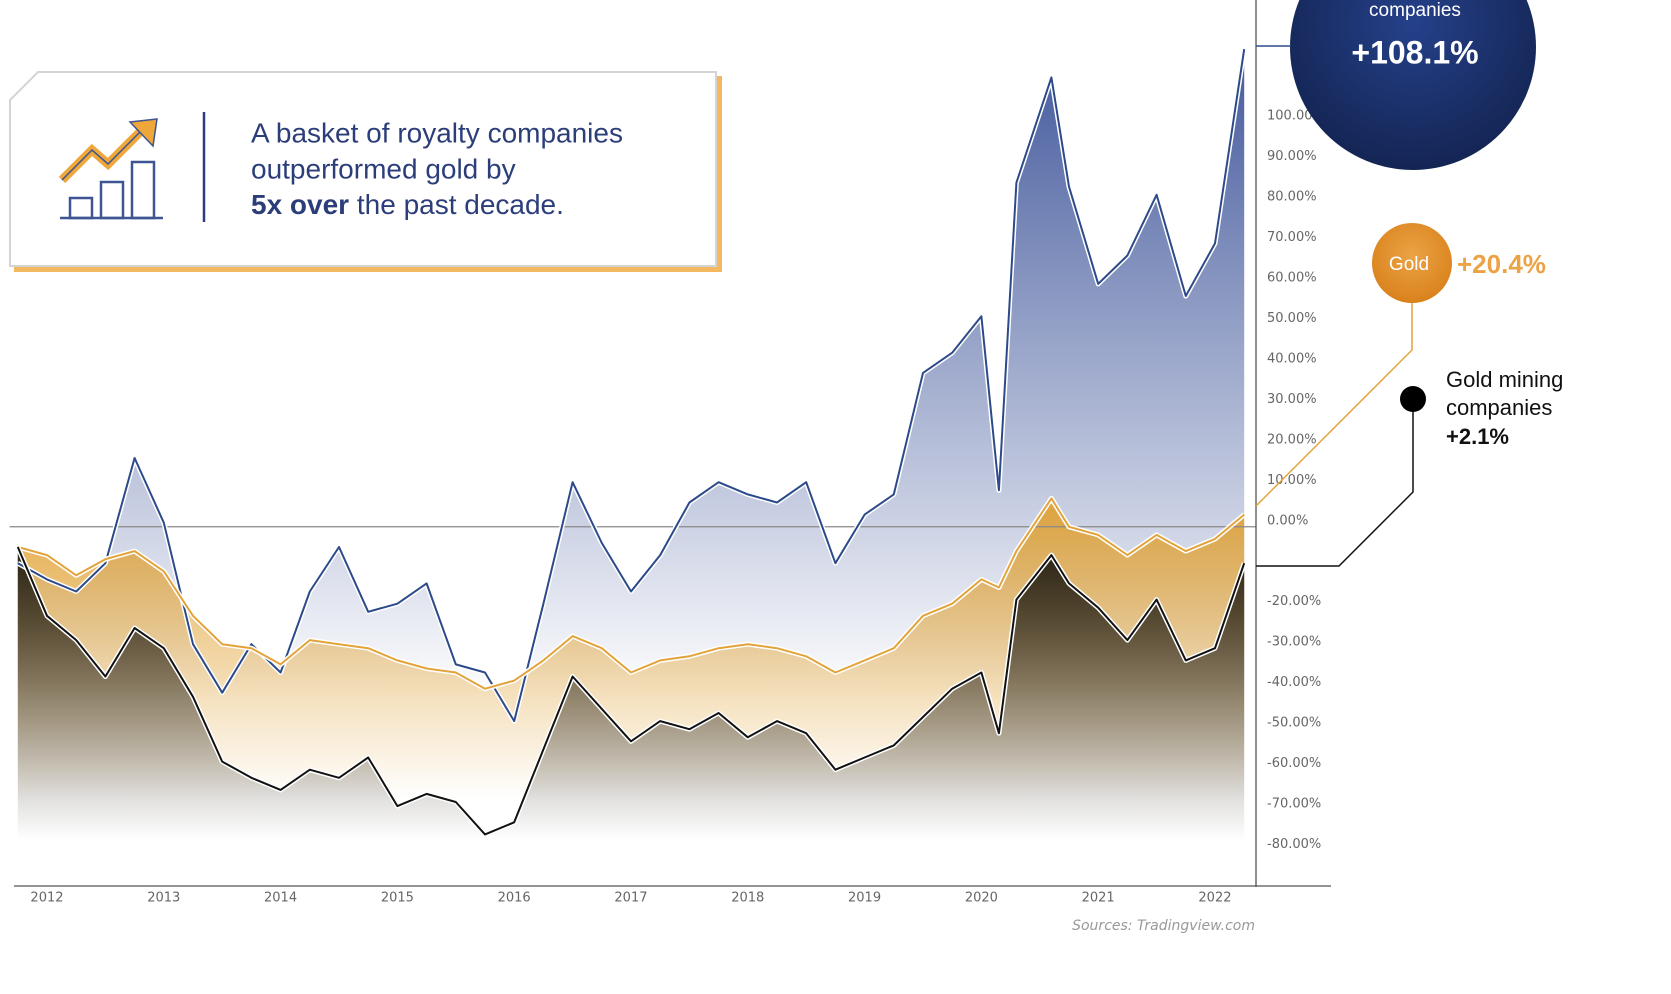 The image size is (1671, 994). I want to click on x-tick-label: 2020, so click(981, 898).